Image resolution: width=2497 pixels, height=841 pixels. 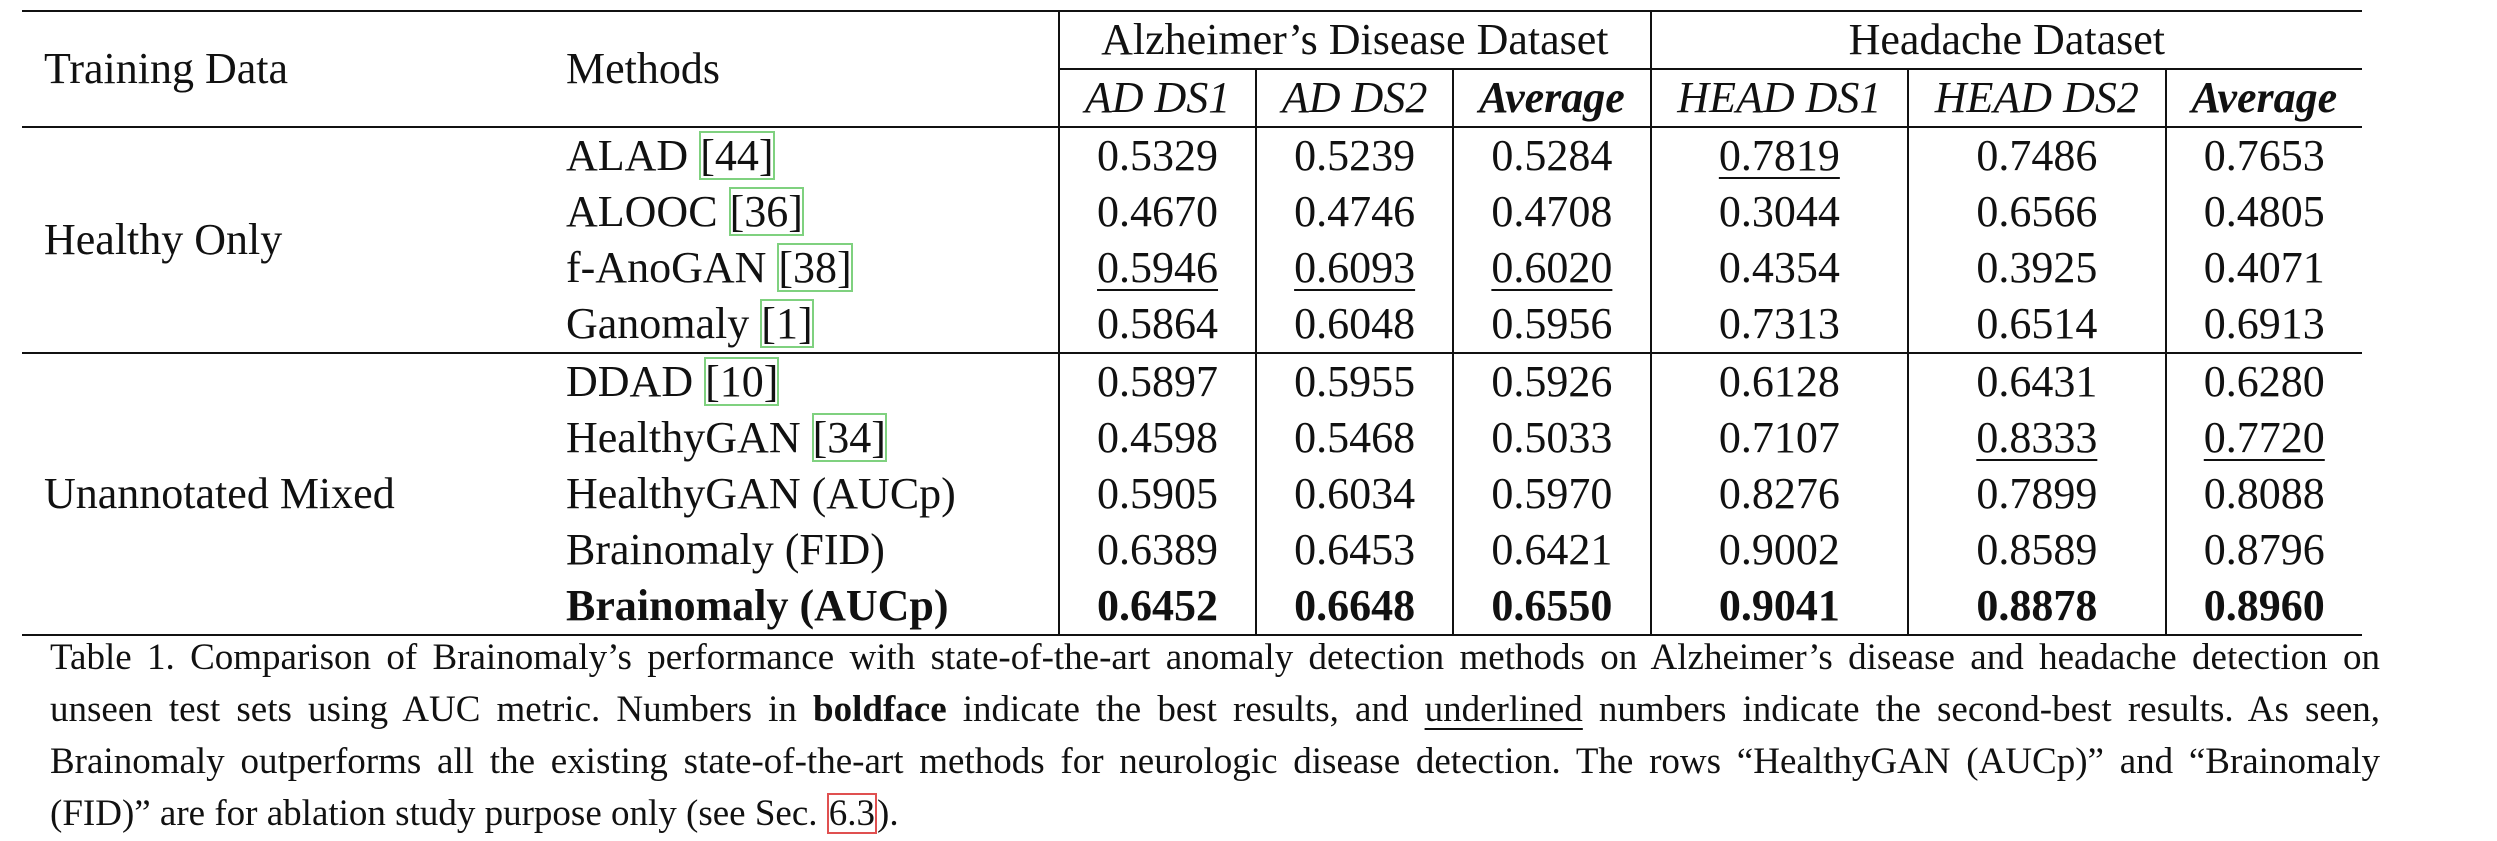 What do you see at coordinates (666, 267) in the screenshot?
I see `method-name: f-AnoGAN` at bounding box center [666, 267].